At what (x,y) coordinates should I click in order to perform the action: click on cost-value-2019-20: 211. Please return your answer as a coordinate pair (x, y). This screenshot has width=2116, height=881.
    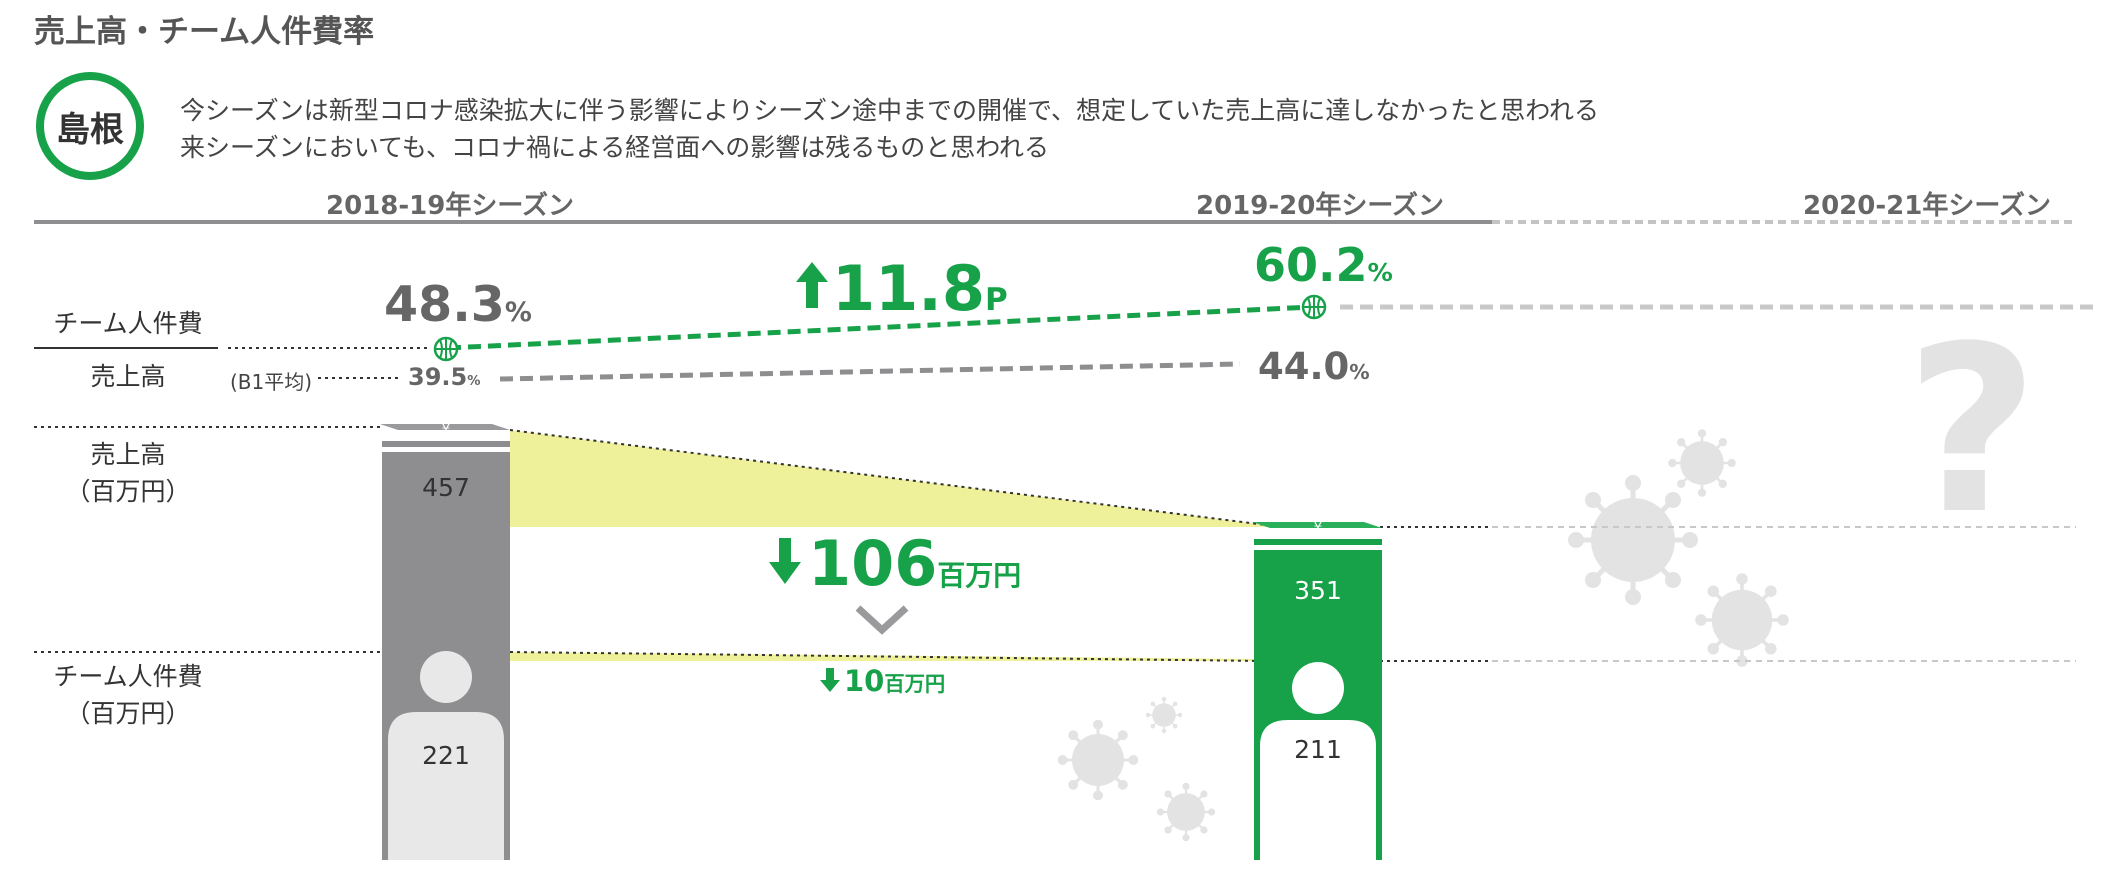
    Looking at the image, I should click on (1318, 749).